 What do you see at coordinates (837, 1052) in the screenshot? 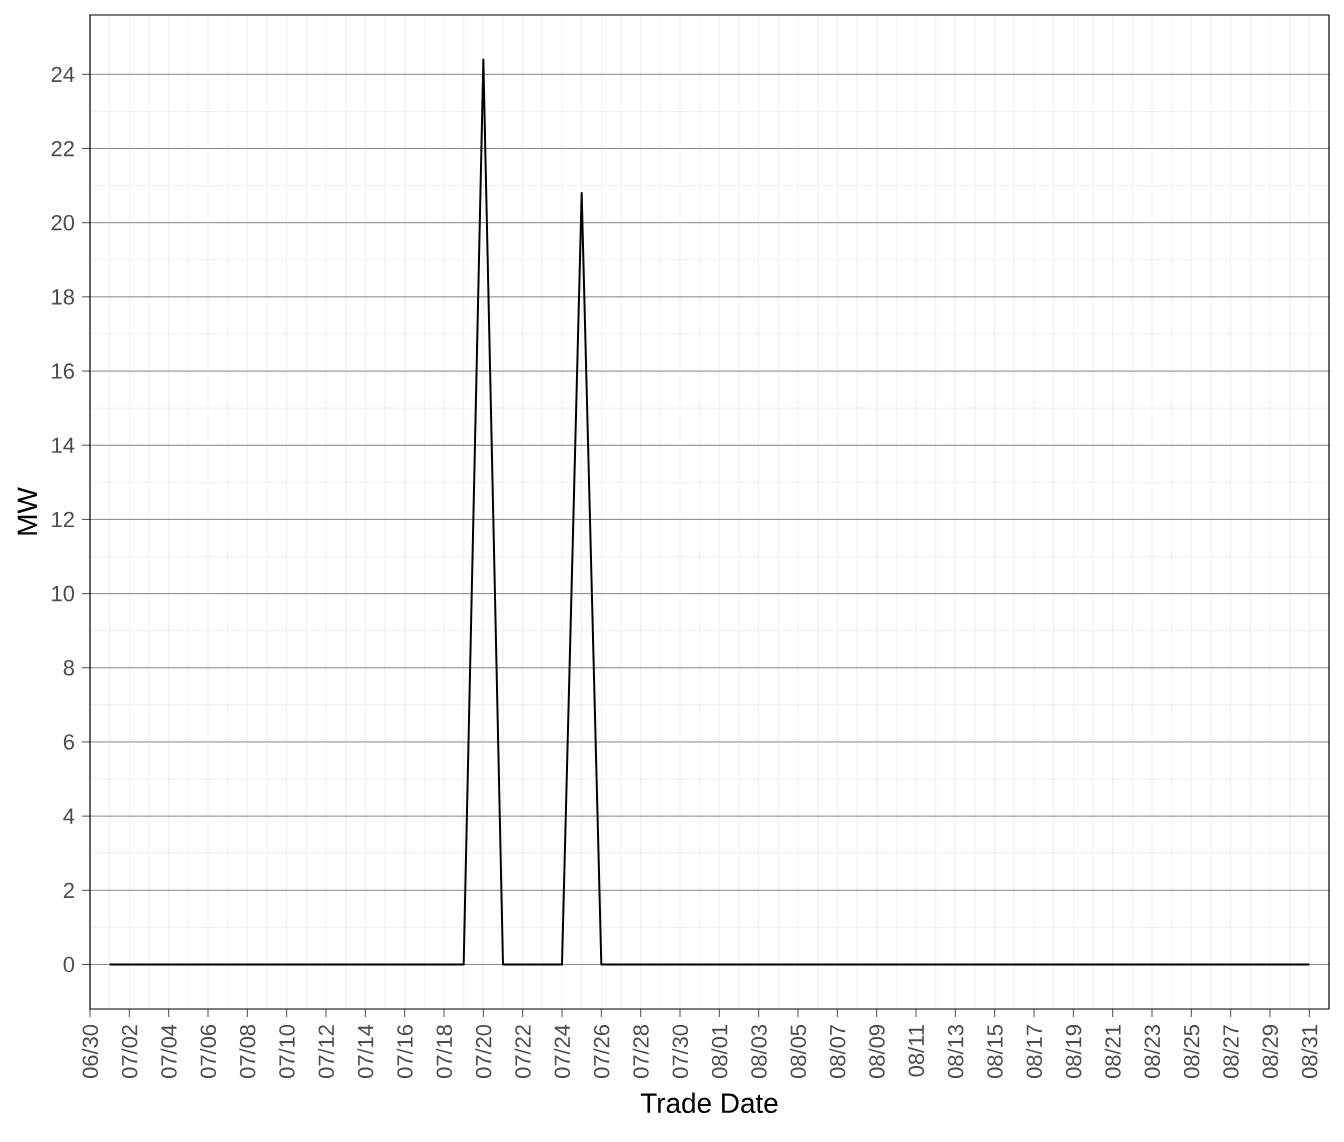
I see `x-tick-label: 08/07` at bounding box center [837, 1052].